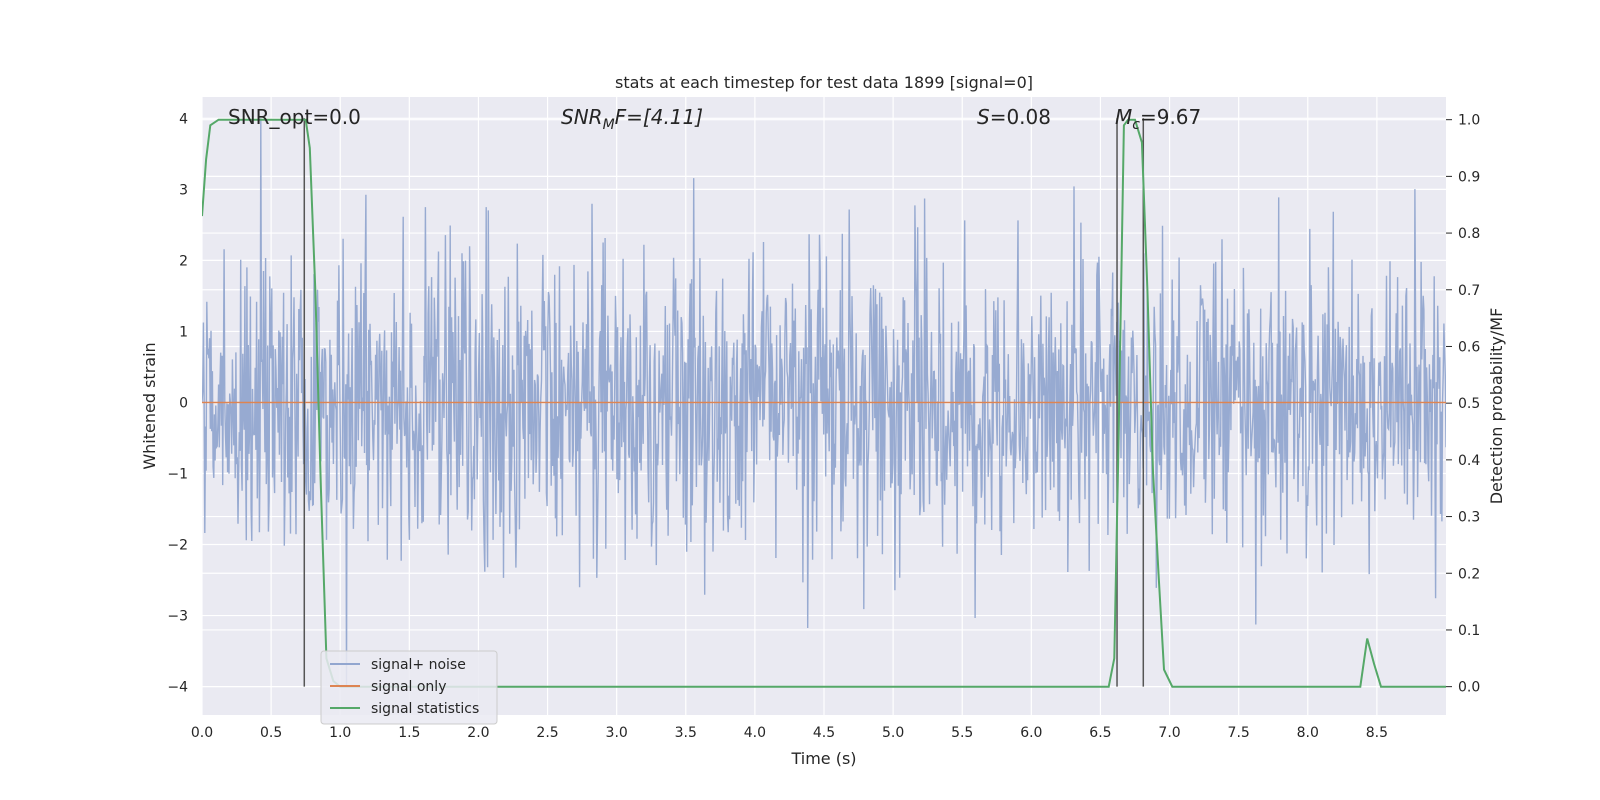  Describe the element at coordinates (418, 665) in the screenshot. I see `legend-label-signal-noise: signal+ noise` at that location.